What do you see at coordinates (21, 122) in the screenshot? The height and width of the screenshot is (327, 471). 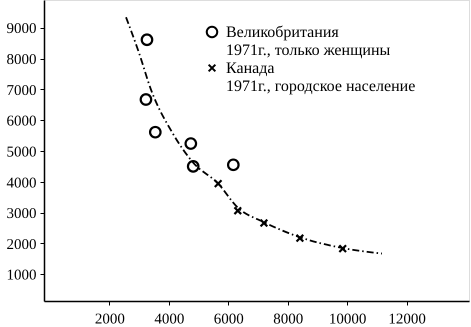 I see `y-tick-label: 6000` at bounding box center [21, 122].